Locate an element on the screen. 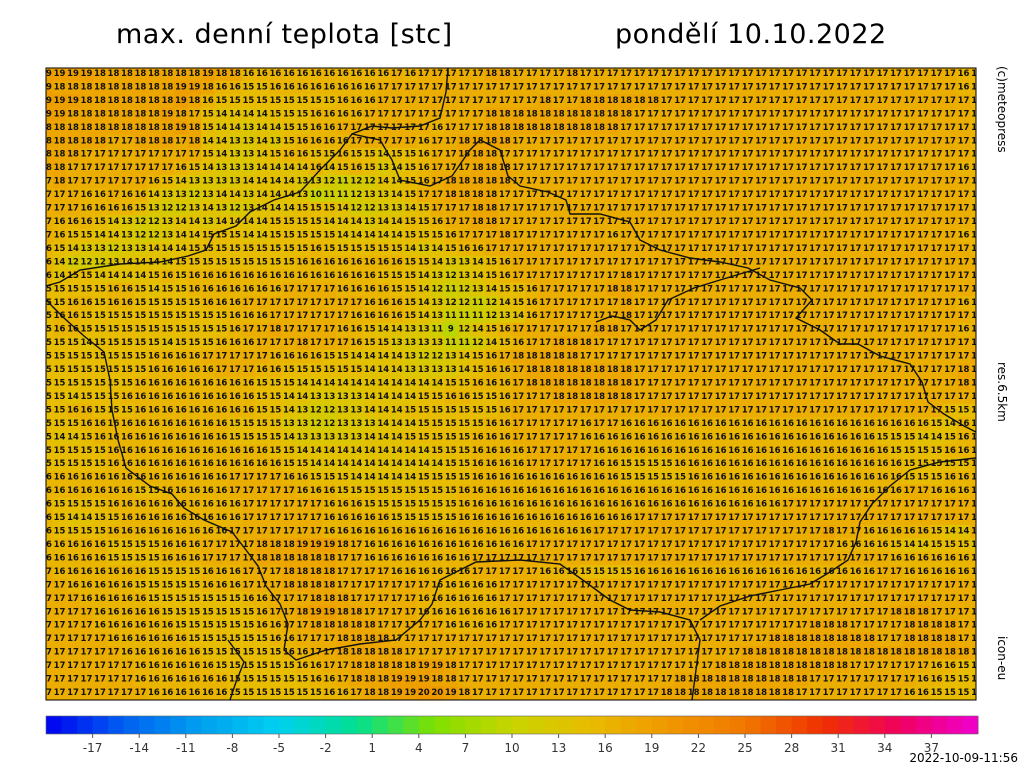 Image resolution: width=1024 pixels, height=768 pixels. temperature-value: 12 is located at coordinates (87, 262).